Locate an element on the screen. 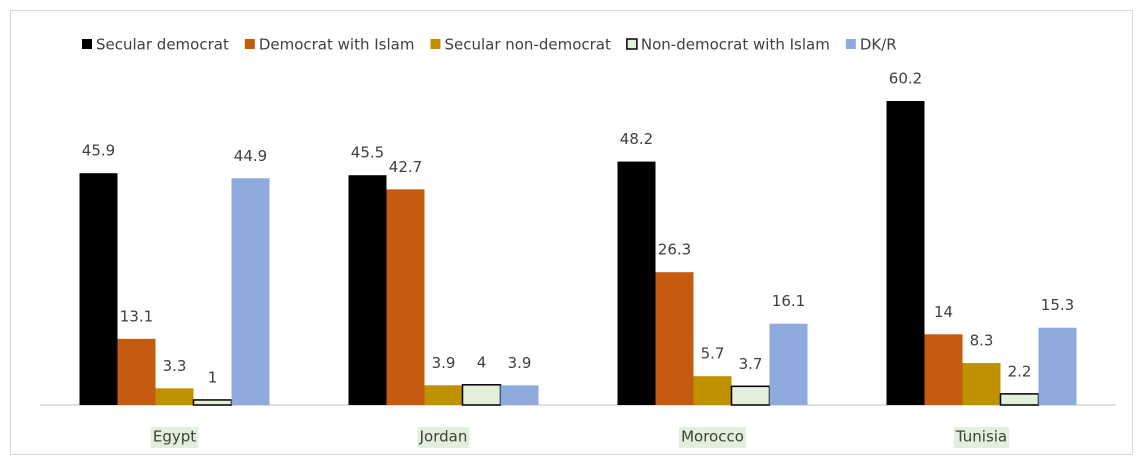 The image size is (1143, 465). x-tick-label: Jordan is located at coordinates (443, 437).